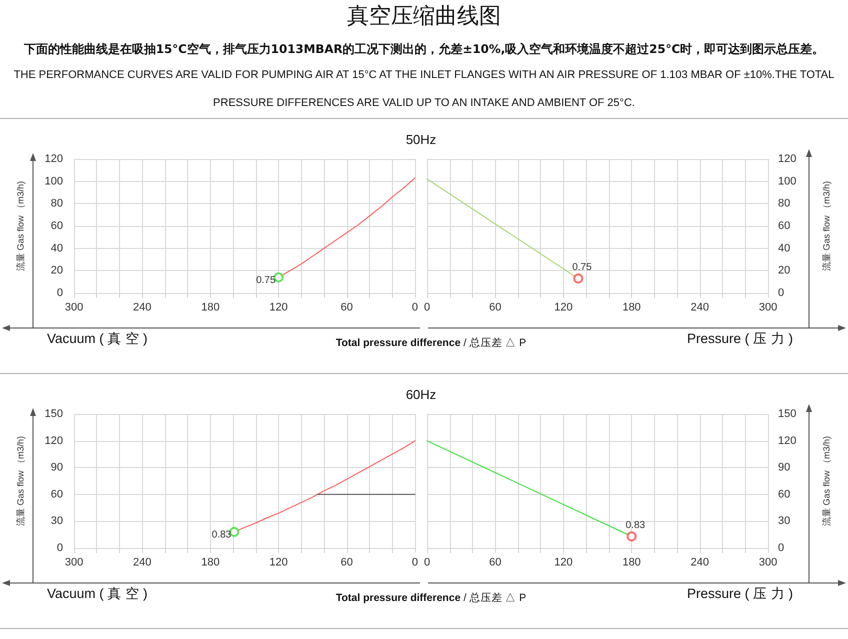 The width and height of the screenshot is (848, 639). What do you see at coordinates (421, 140) in the screenshot?
I see `chart-title: 50Hz` at bounding box center [421, 140].